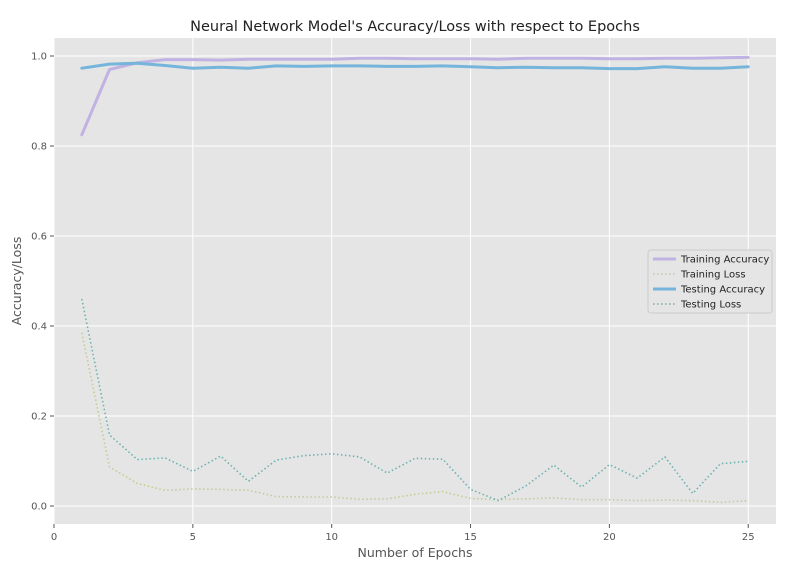 The width and height of the screenshot is (804, 577). What do you see at coordinates (39, 147) in the screenshot?
I see `y-tick-label: 0.8` at bounding box center [39, 147].